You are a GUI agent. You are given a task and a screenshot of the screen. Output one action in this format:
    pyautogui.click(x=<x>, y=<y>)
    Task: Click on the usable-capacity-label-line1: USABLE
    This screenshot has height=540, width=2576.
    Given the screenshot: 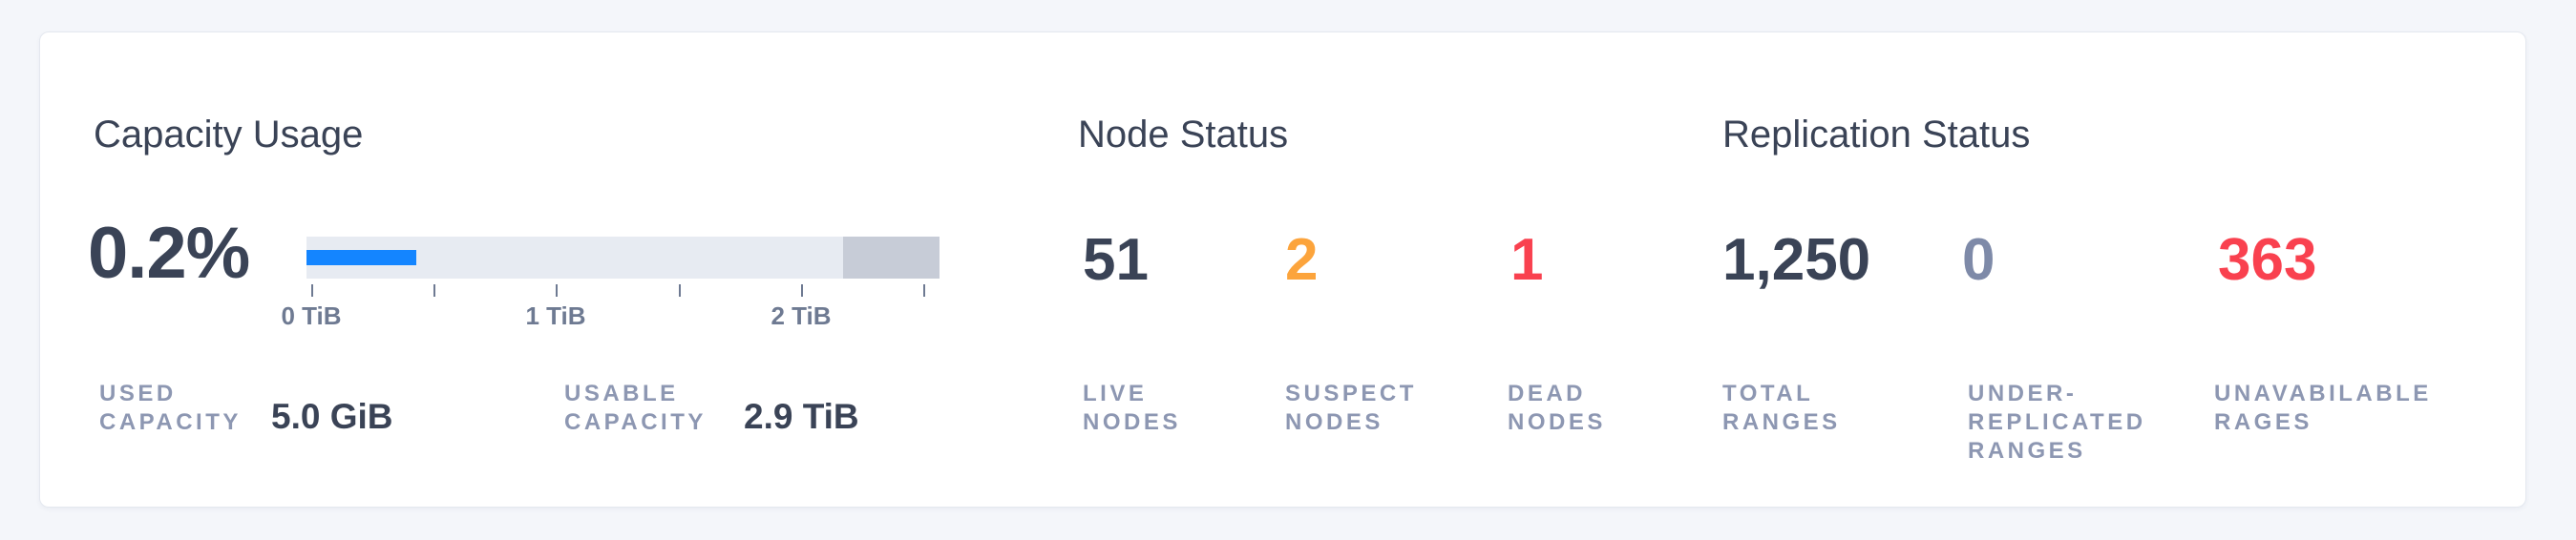 What is the action you would take?
    pyautogui.click(x=621, y=393)
    